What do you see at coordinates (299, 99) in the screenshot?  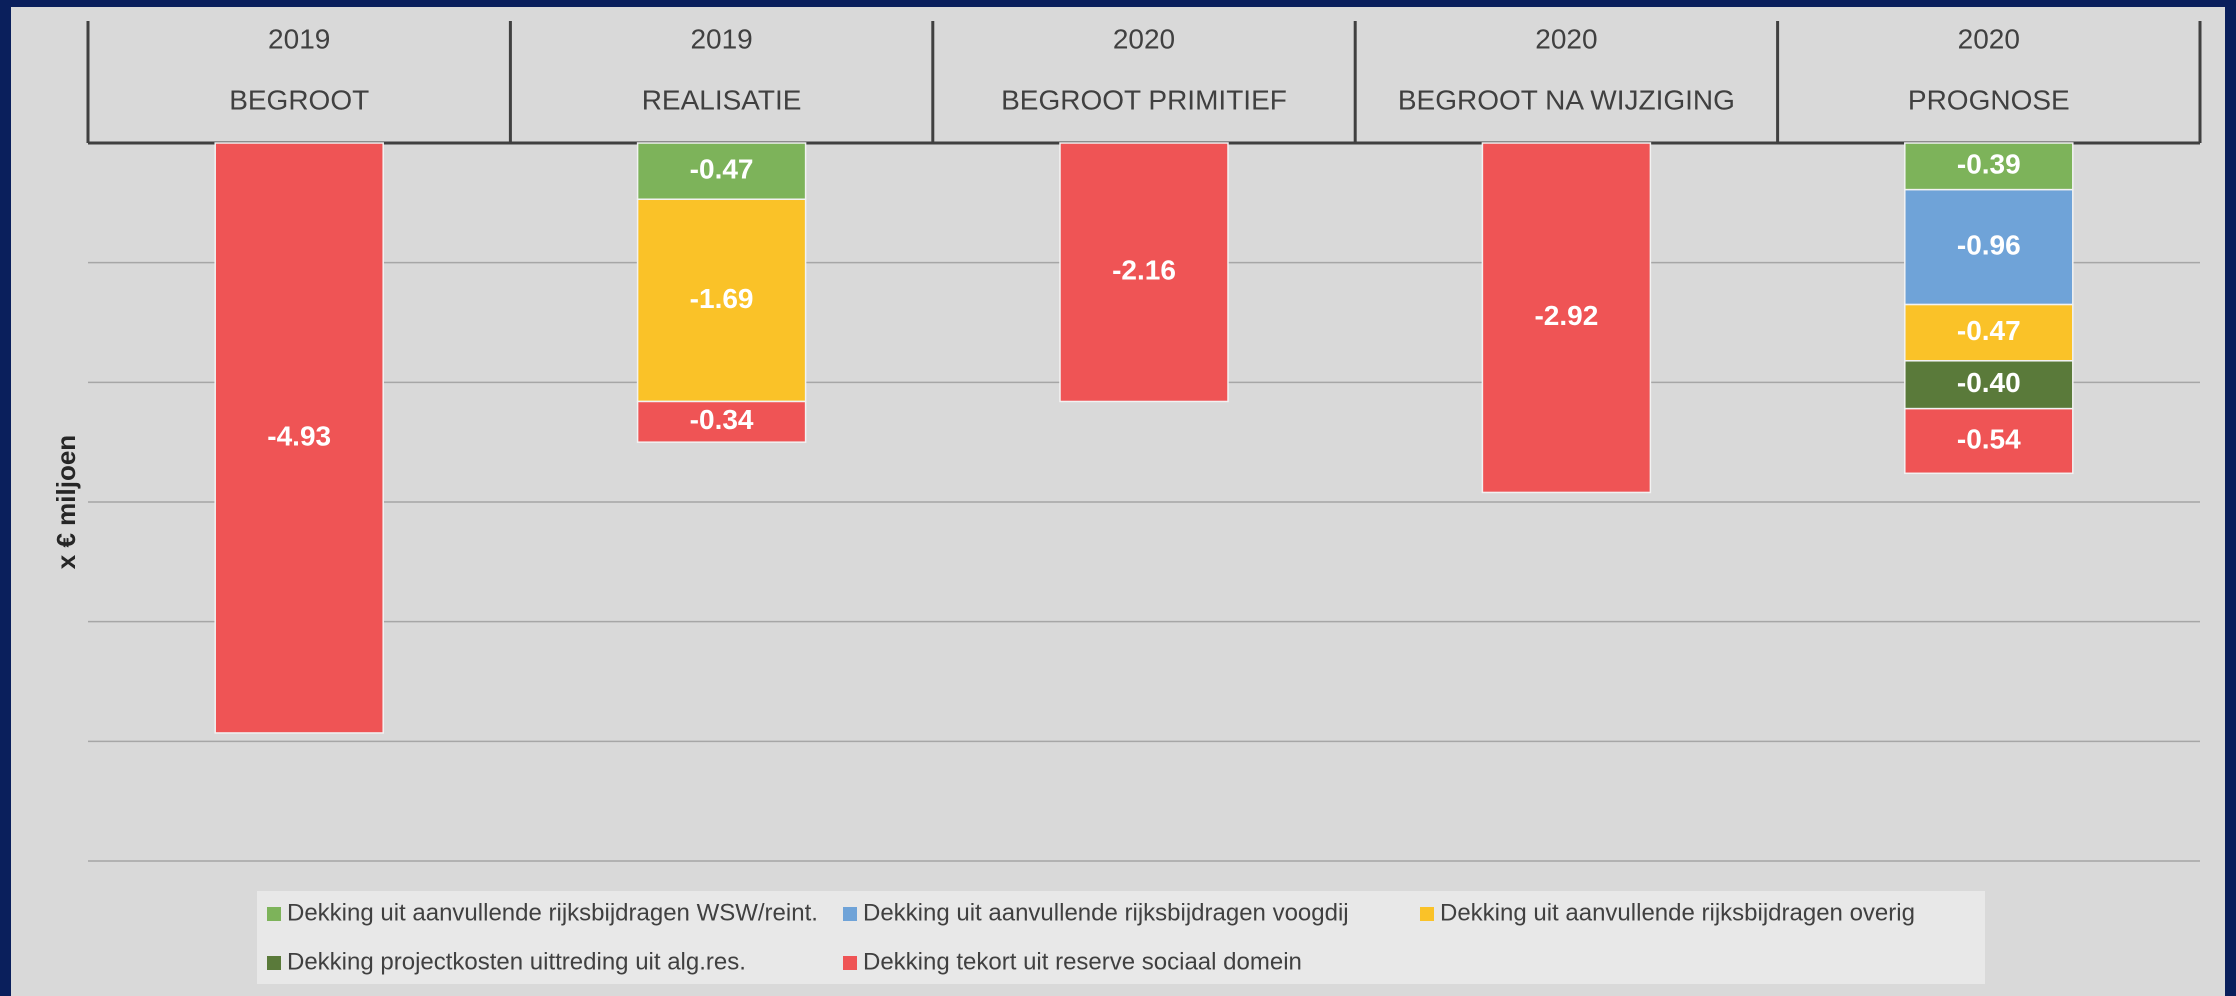 I see `x-tick-label: BEGROOT` at bounding box center [299, 99].